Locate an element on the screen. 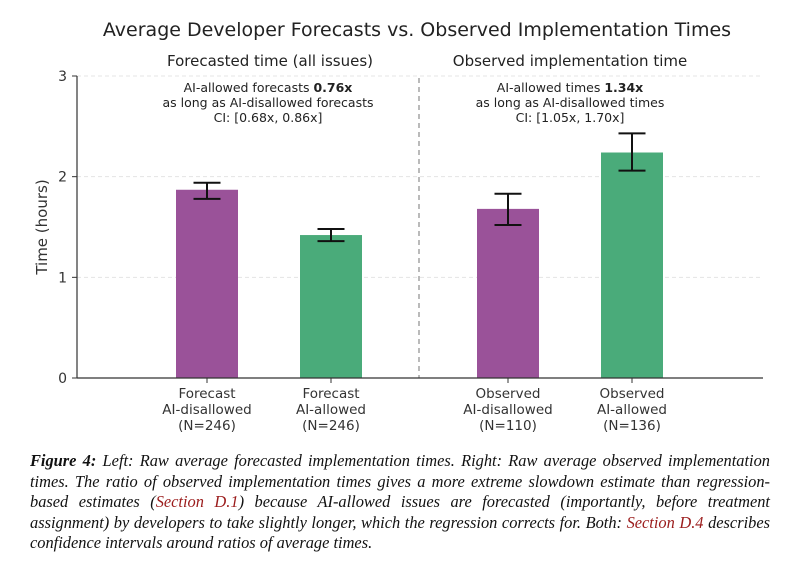  y-tick-label: 0 is located at coordinates (62, 379).